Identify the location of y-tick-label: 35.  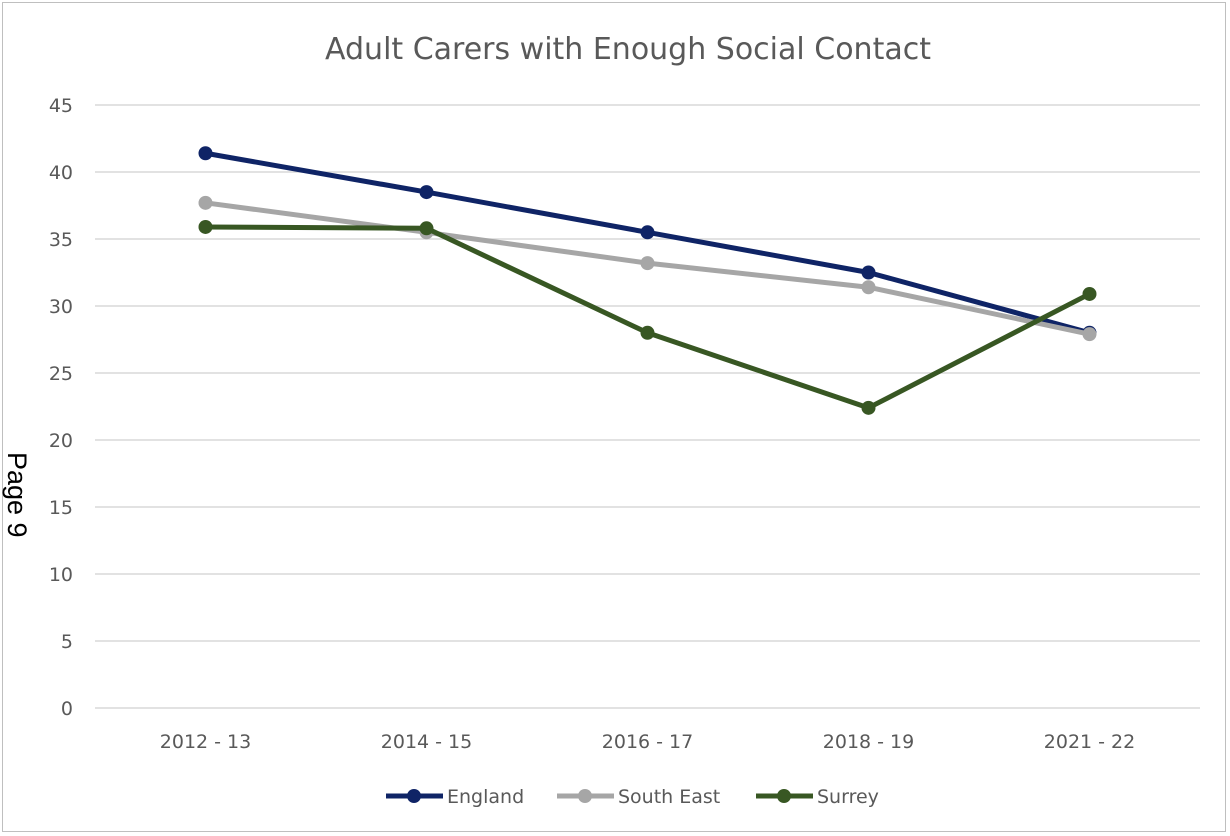
(61, 240).